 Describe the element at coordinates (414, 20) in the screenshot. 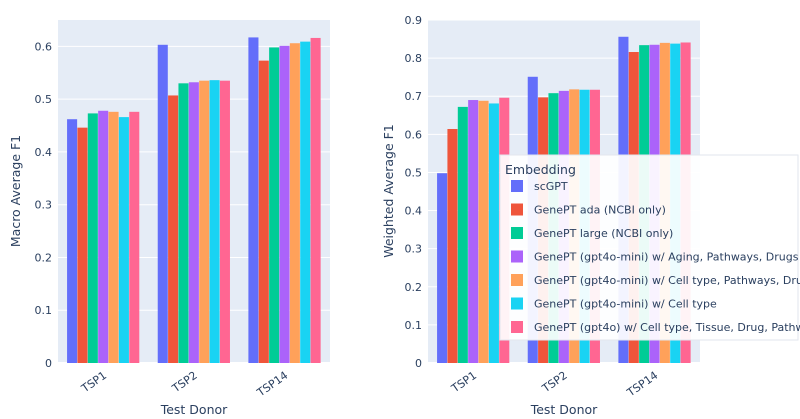

I see `y-tick-label: 0.9` at that location.